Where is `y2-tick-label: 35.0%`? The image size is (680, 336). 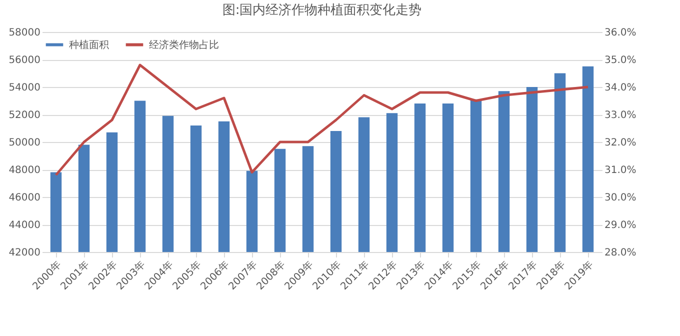
y2-tick-label: 35.0% is located at coordinates (620, 60).